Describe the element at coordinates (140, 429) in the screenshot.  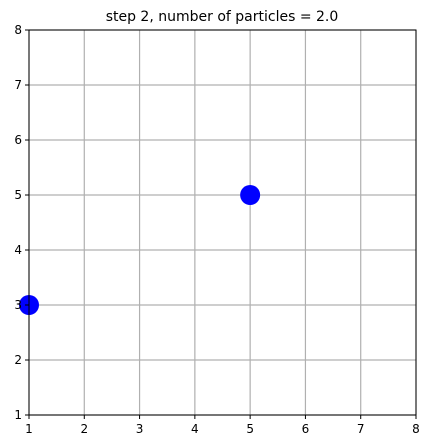
I see `x-tick-label: 3` at that location.